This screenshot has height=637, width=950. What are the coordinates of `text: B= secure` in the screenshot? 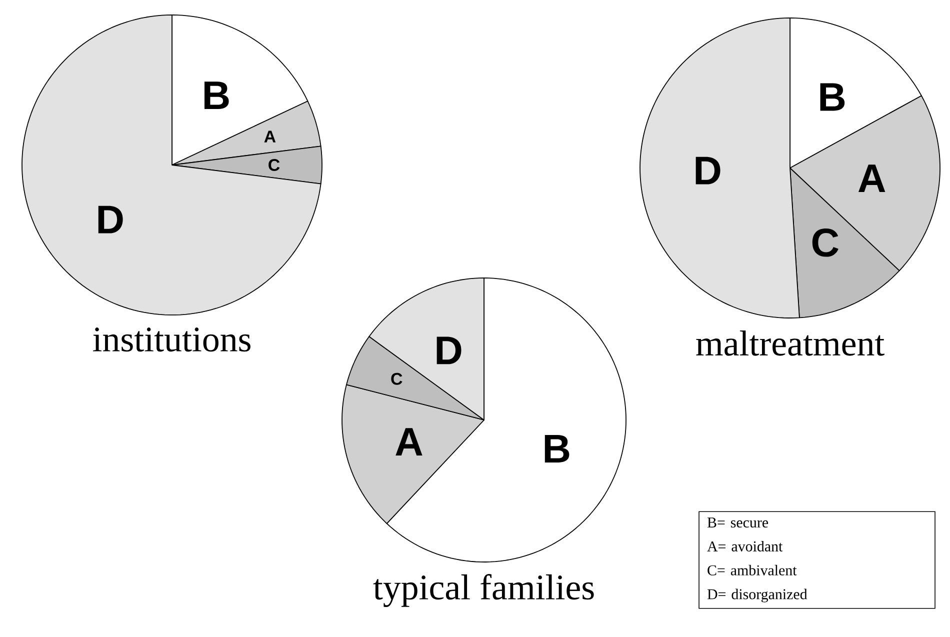 It's located at (737, 523).